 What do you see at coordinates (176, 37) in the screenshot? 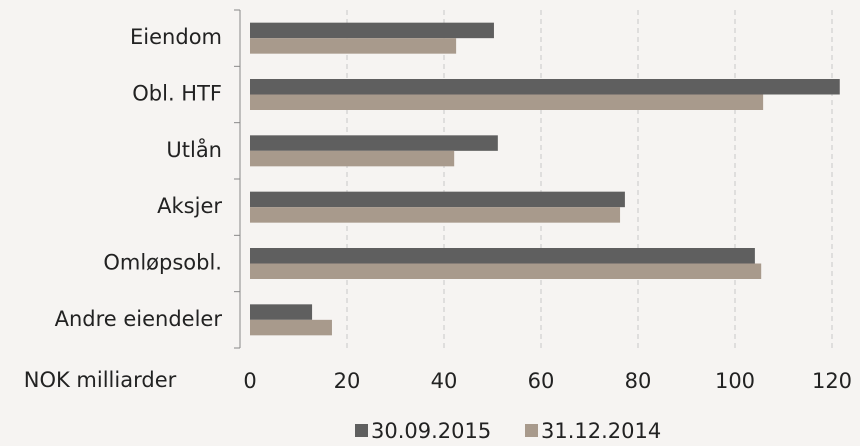
I see `y-tick-label: Eiendom` at bounding box center [176, 37].